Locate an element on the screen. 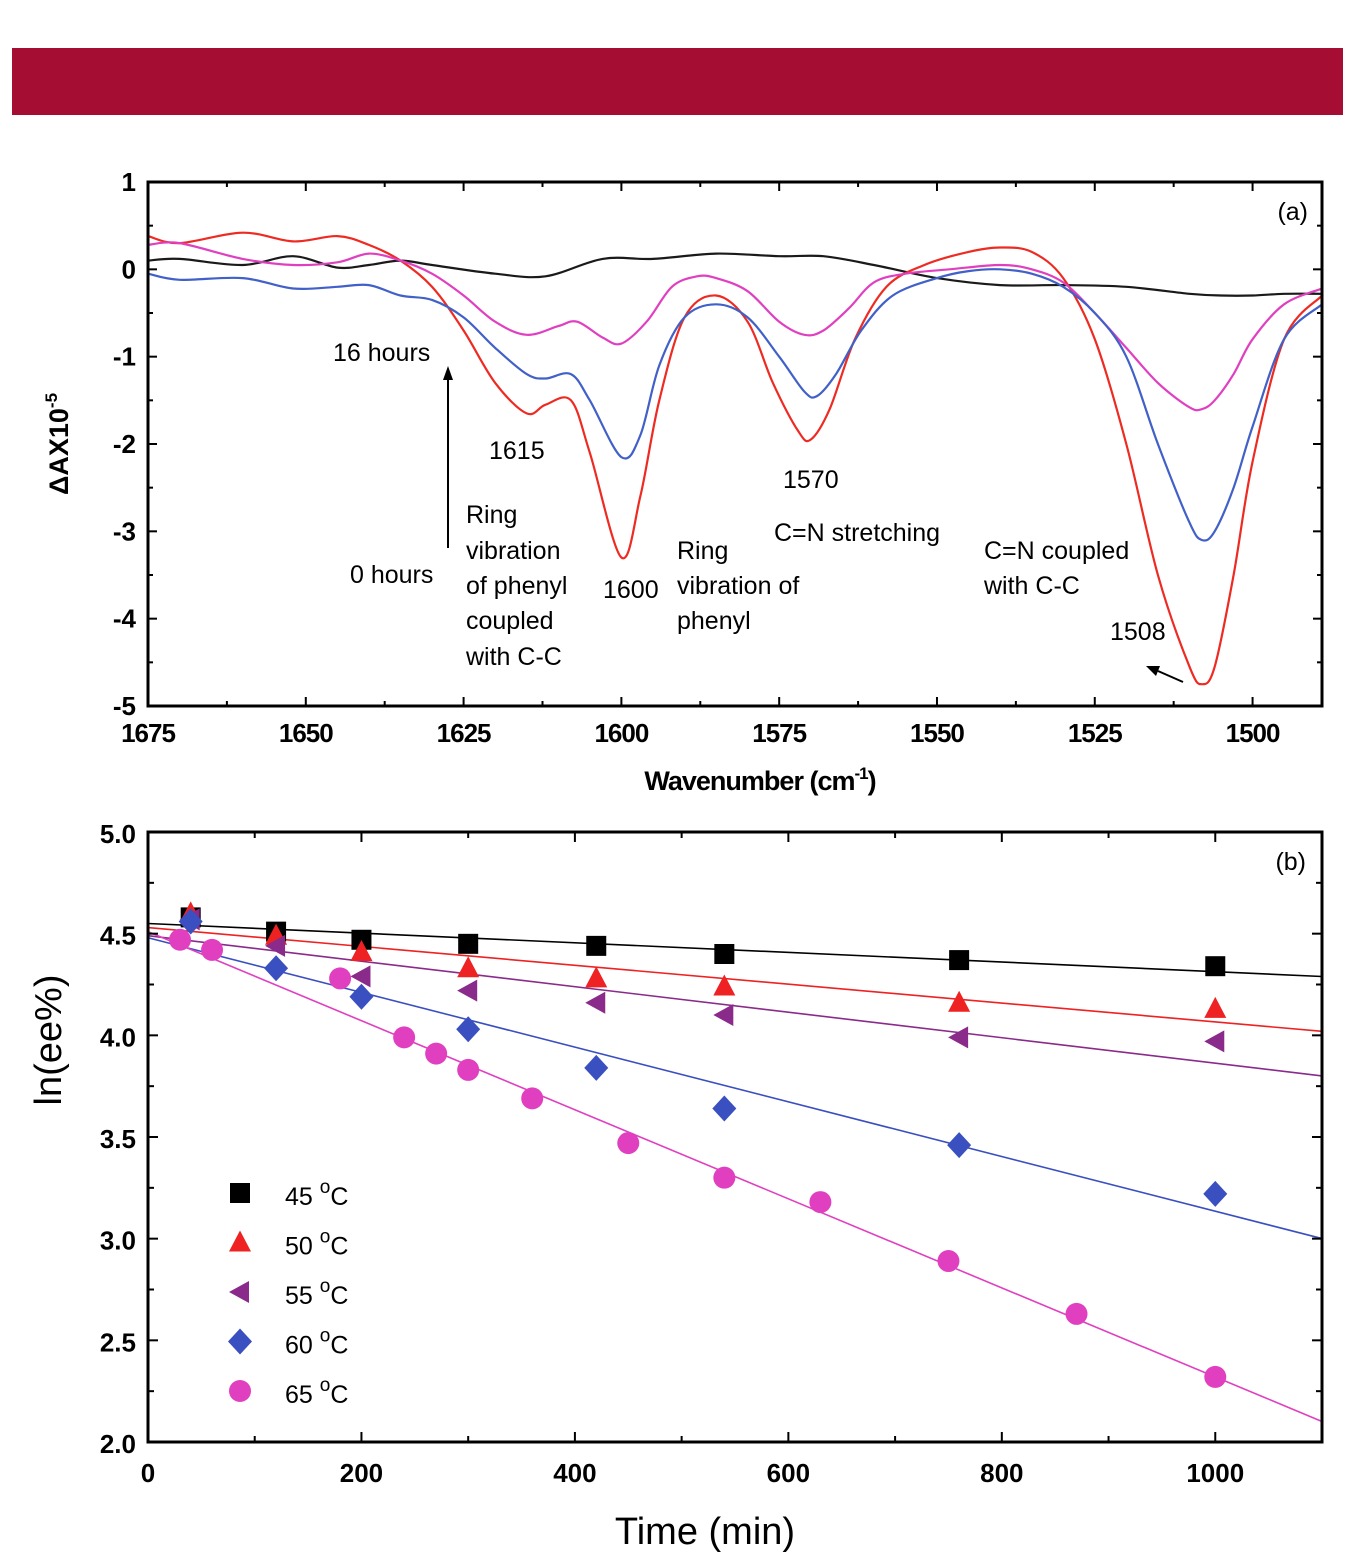 The height and width of the screenshot is (1568, 1355). legend-label-series-3: 60 oC is located at coordinates (316, 1343).